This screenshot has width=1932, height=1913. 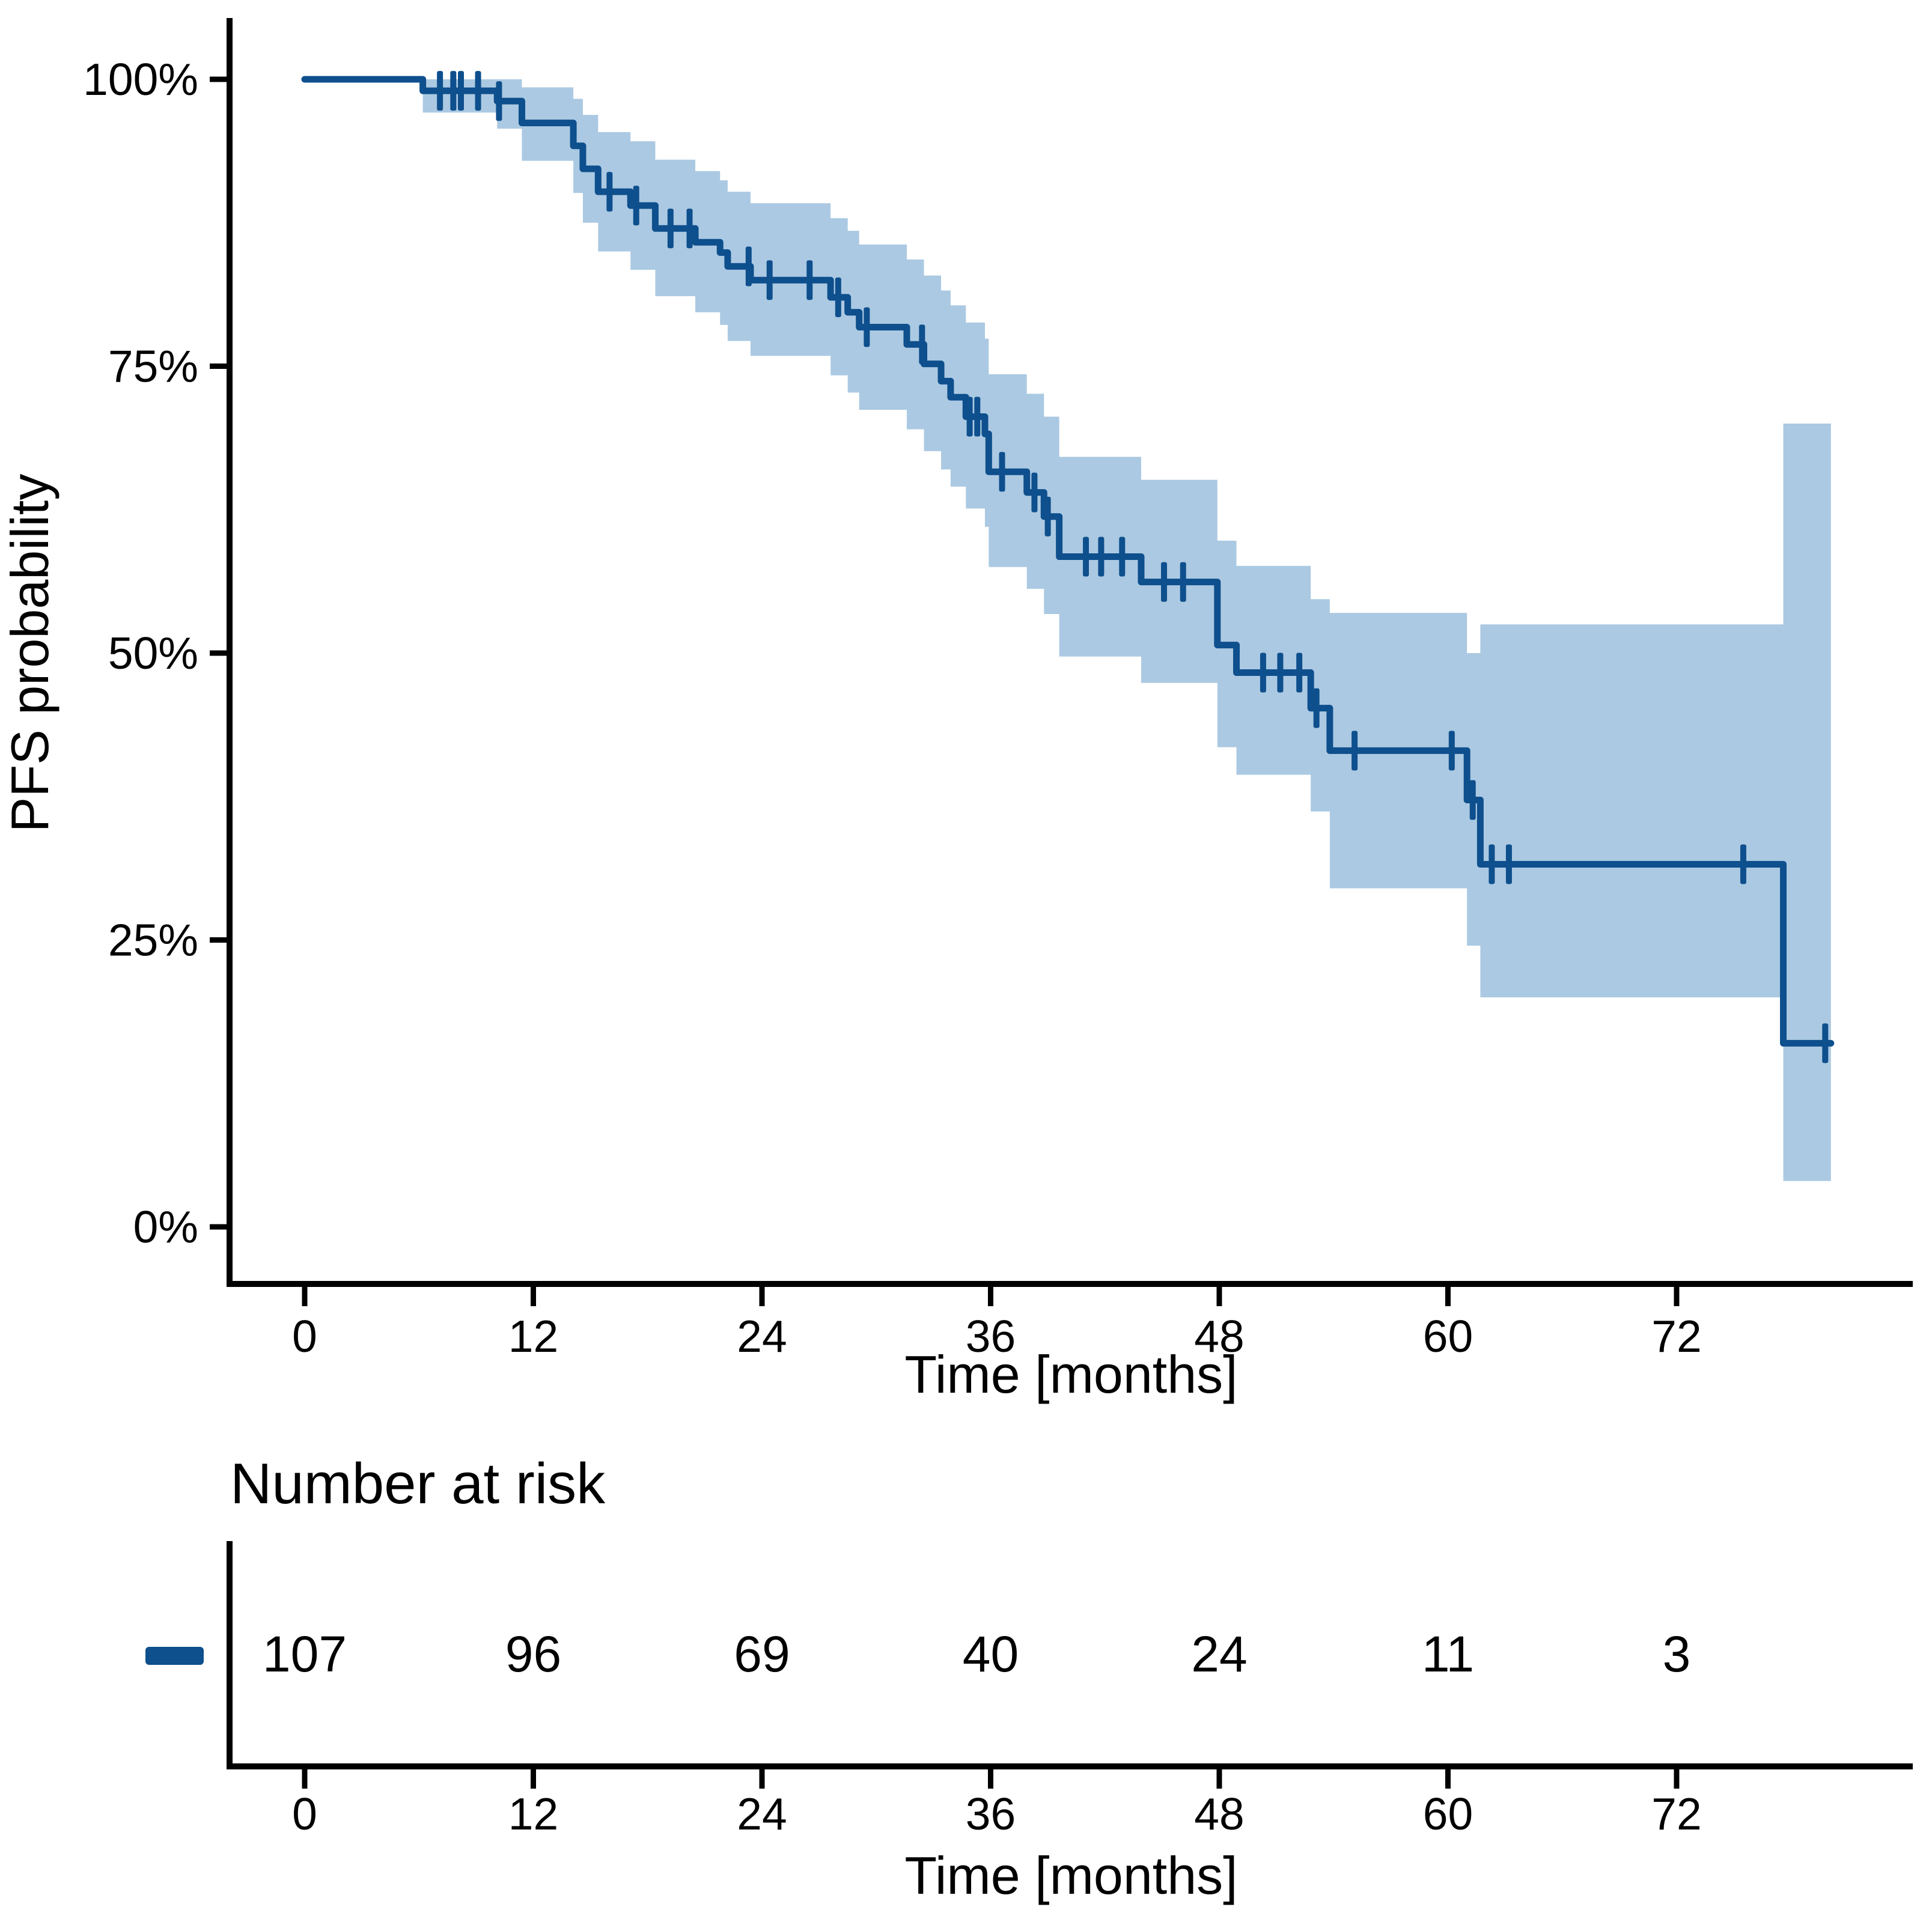 I want to click on risk-y-axis-line, so click(x=230, y=1655).